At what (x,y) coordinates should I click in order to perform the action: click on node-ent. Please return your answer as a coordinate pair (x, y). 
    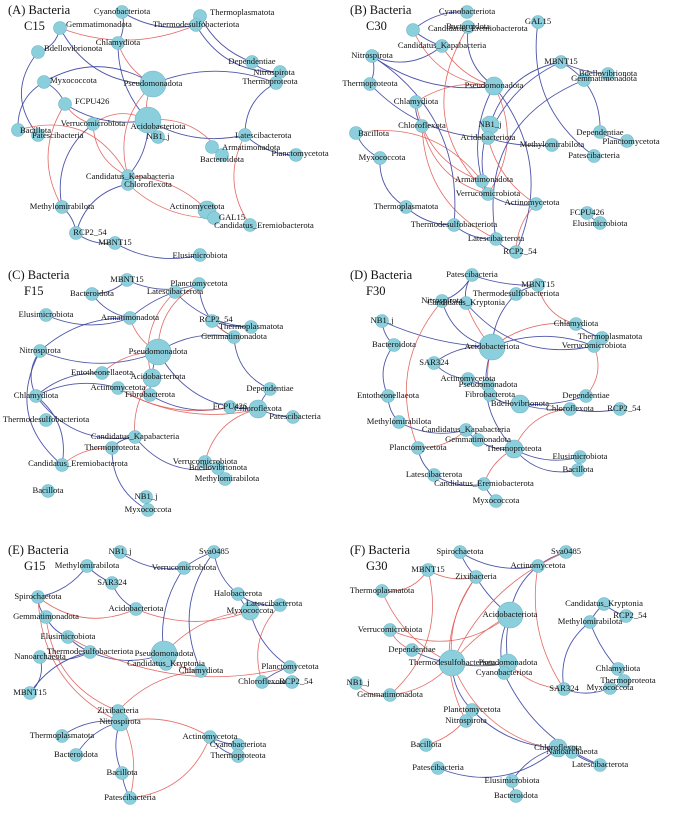
    Looking at the image, I should click on (388, 396).